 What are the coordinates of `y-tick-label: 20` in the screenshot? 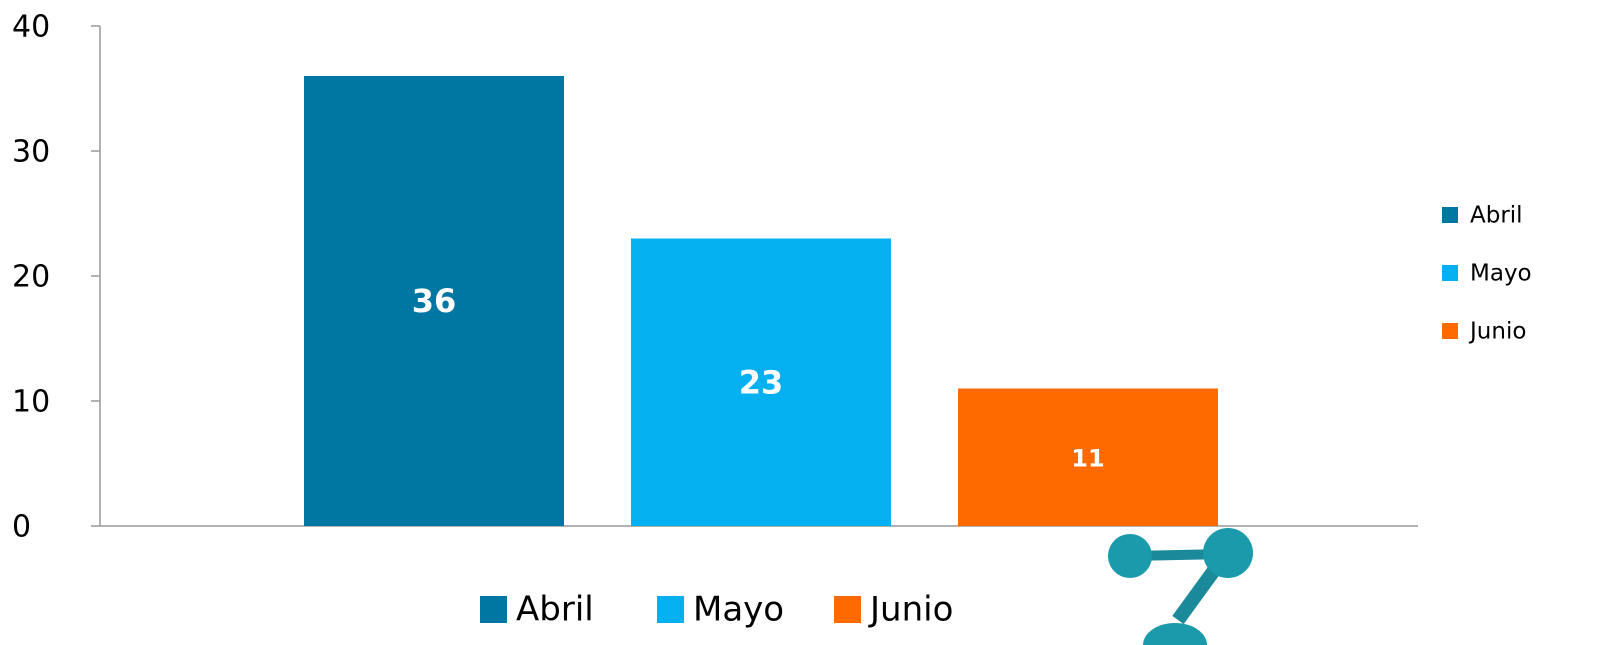 It's located at (31, 277).